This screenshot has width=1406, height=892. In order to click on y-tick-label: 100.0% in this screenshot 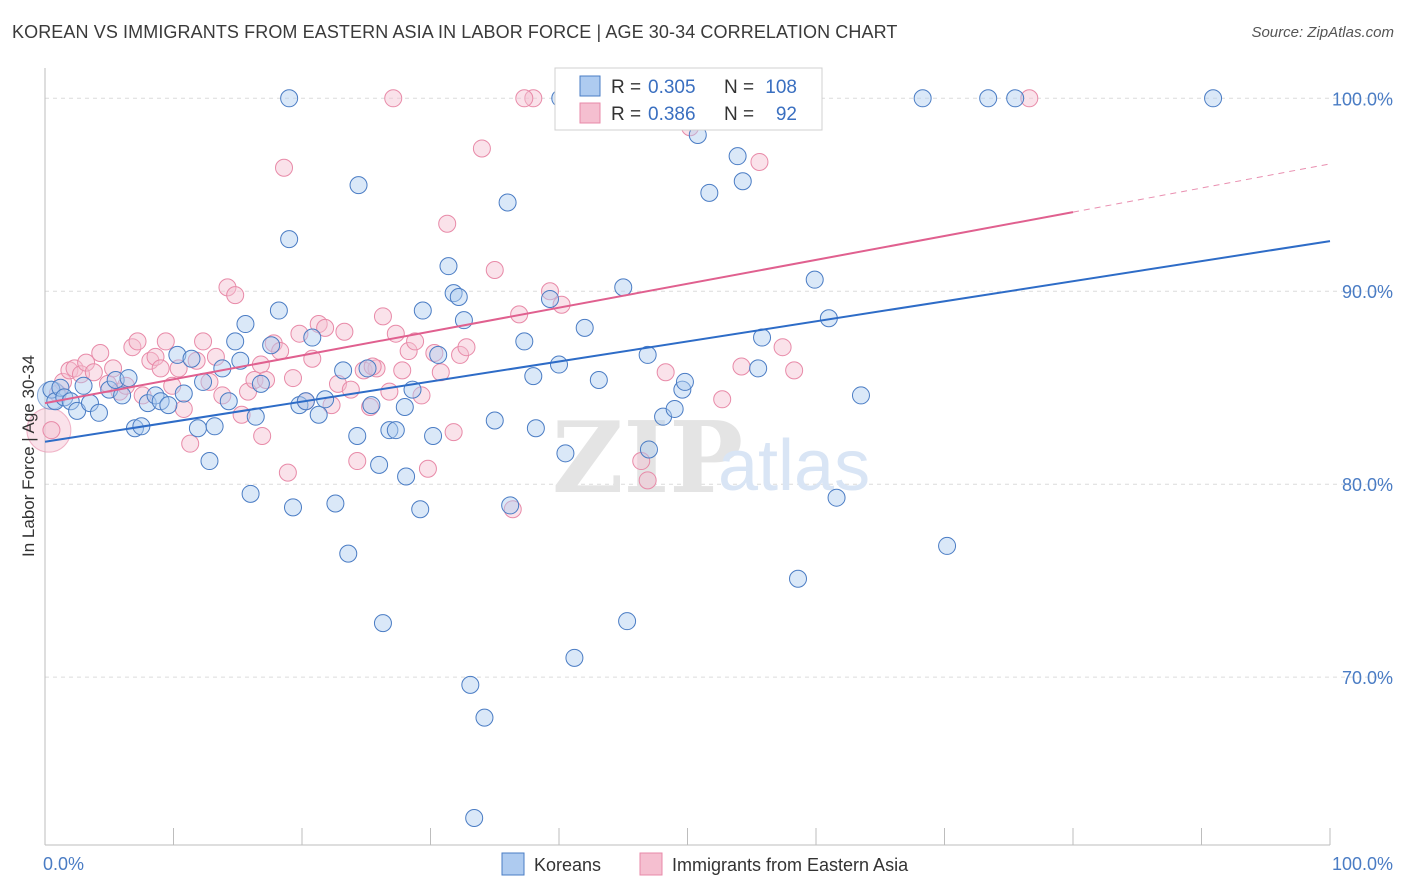, I will do `click(1362, 99)`.